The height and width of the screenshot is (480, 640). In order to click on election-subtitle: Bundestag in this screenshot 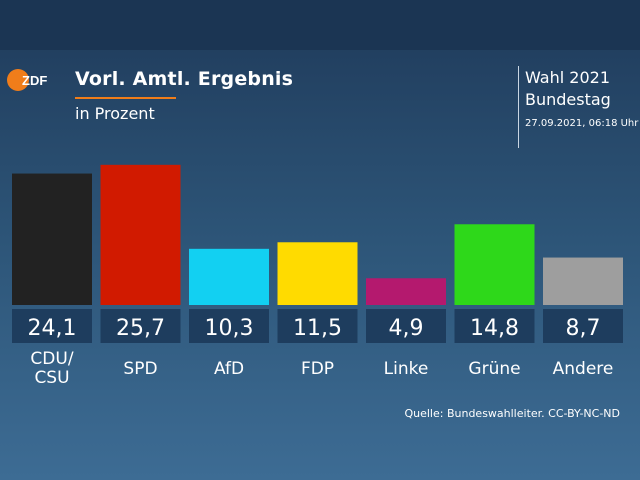, I will do `click(568, 99)`.